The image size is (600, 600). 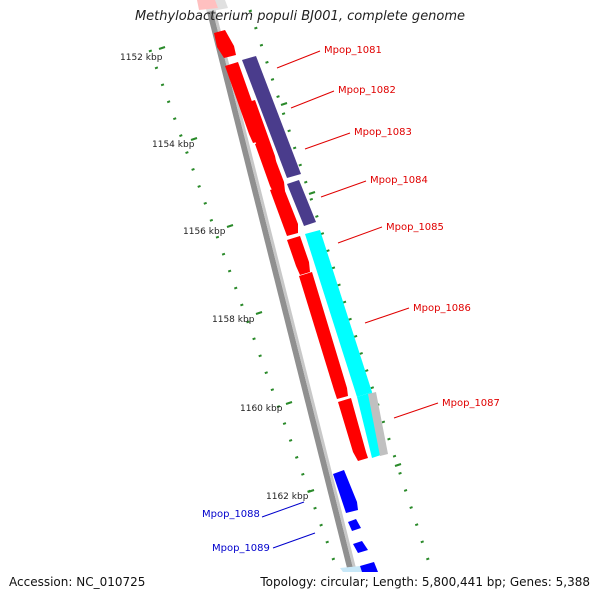 I want to click on gene-label-1084: Mpop_1084, so click(x=399, y=180).